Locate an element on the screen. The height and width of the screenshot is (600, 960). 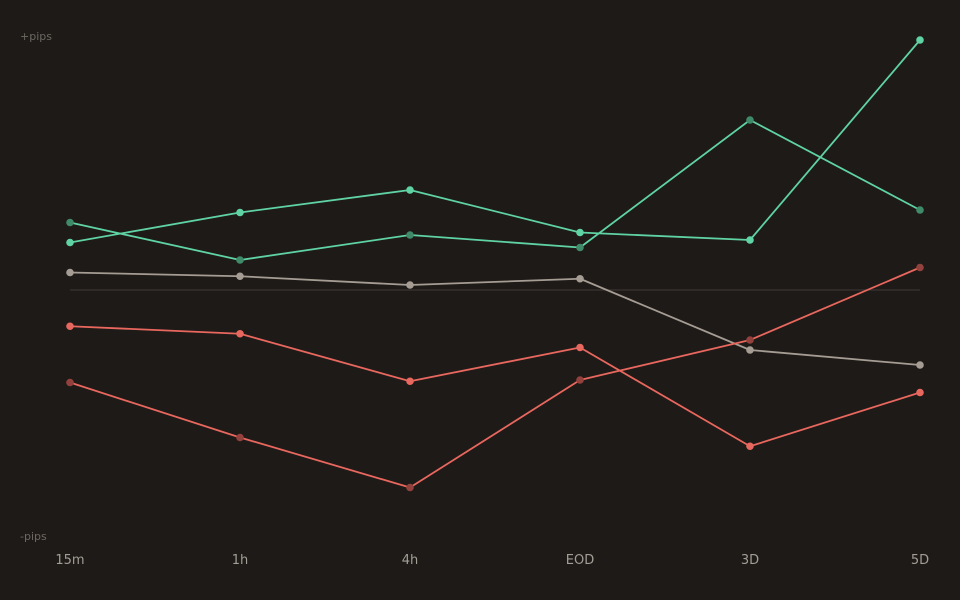
x-tick-label: 1h is located at coordinates (240, 560).